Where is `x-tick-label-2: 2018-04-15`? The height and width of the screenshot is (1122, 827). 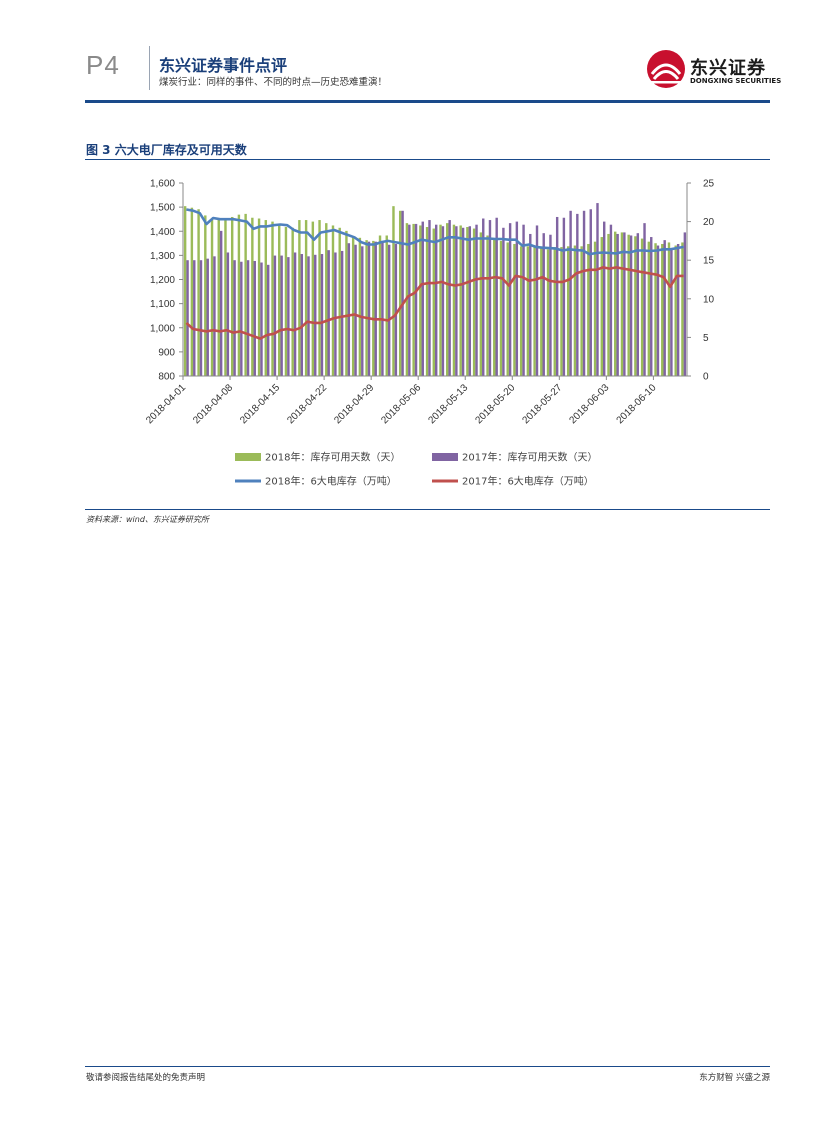
x-tick-label-2: 2018-04-15 is located at coordinates (260, 404).